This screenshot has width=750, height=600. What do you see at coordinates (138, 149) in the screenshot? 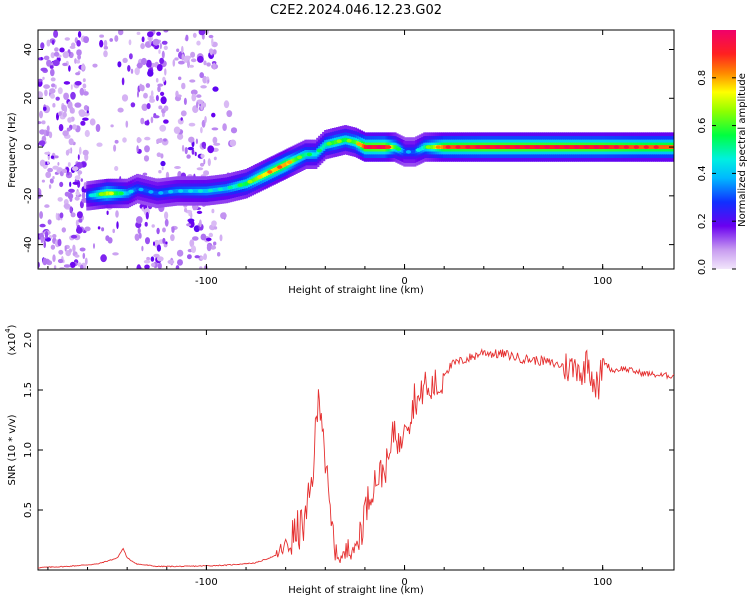
I see `spectrogram-noise-layer` at bounding box center [138, 149].